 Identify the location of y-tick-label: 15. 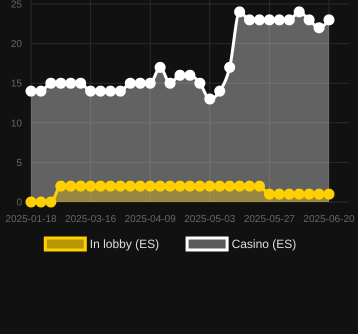
(16, 84).